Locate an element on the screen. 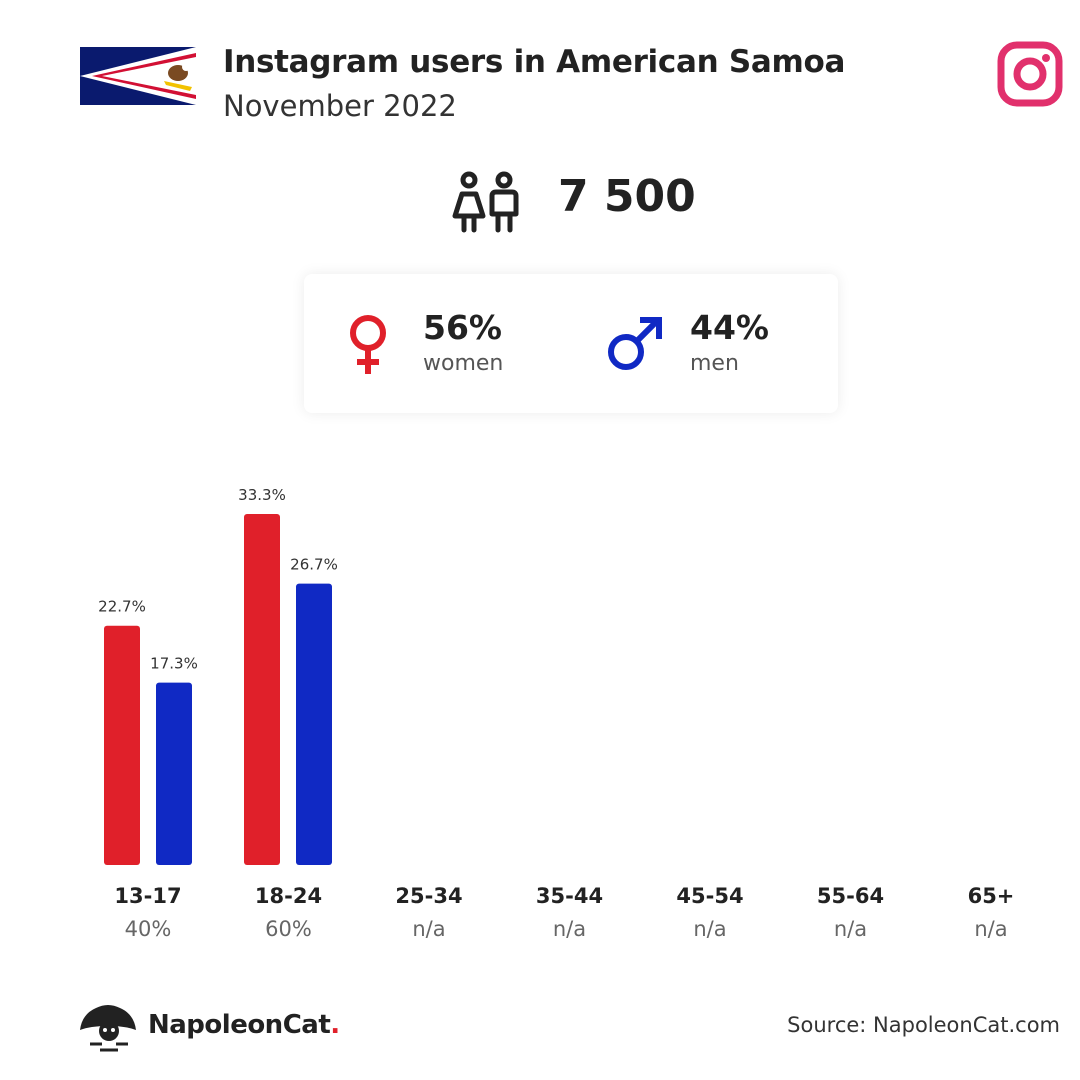  users-icon is located at coordinates (485, 202).